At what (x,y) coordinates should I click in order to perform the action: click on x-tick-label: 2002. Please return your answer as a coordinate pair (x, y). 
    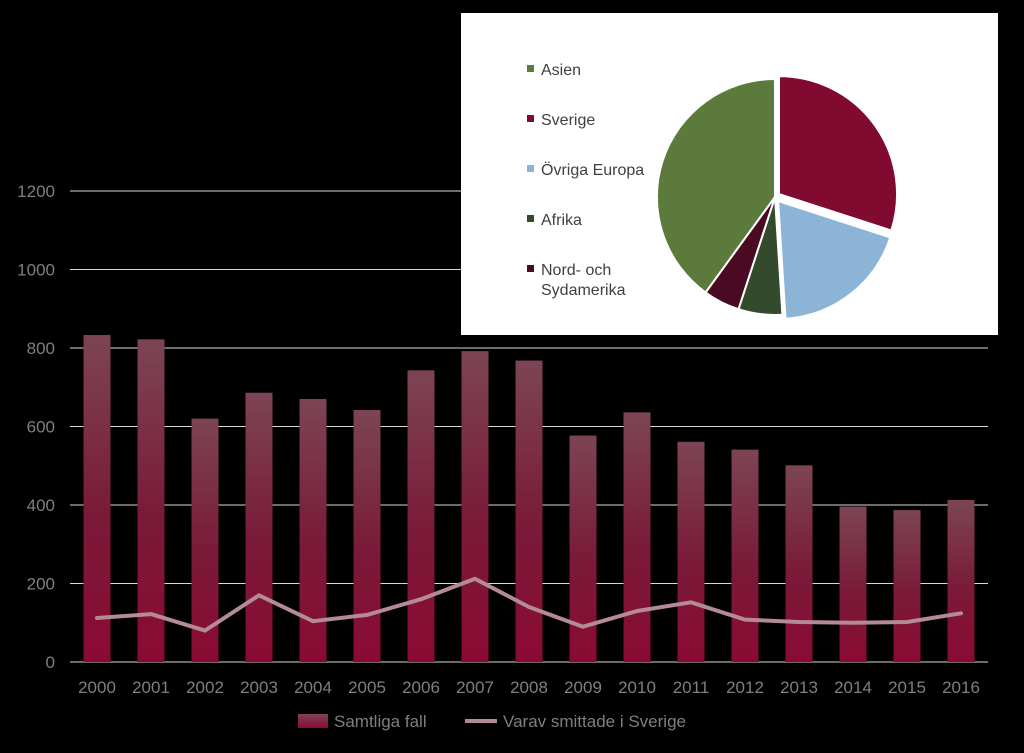
    Looking at the image, I should click on (205, 687).